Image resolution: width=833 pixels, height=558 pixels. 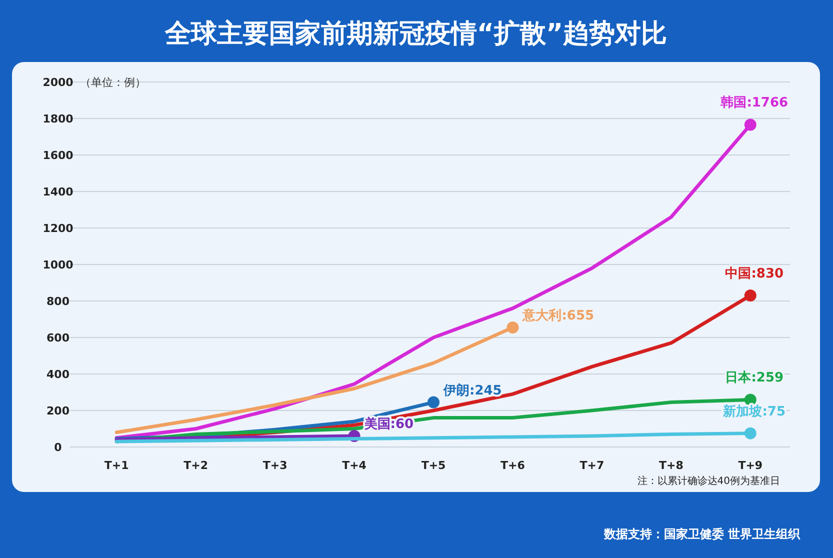 What do you see at coordinates (196, 465) in the screenshot?
I see `x-tick-label: T+2` at bounding box center [196, 465].